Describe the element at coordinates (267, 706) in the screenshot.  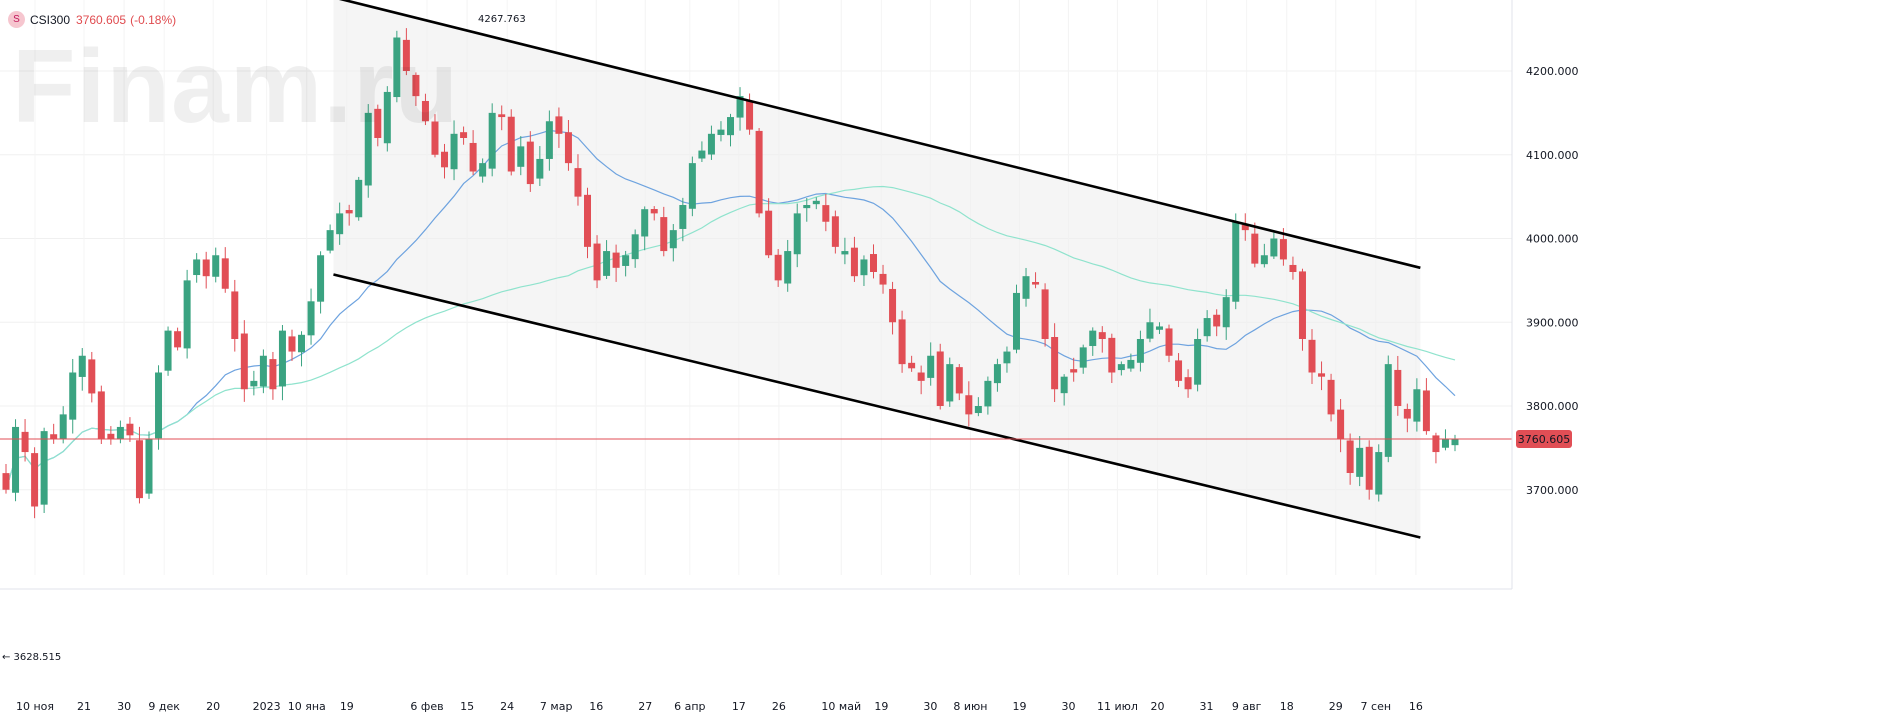
I see `x-tick-label: 2023` at that location.